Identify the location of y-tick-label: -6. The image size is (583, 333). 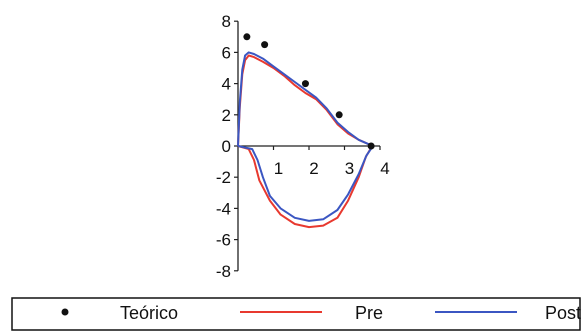
(223, 240).